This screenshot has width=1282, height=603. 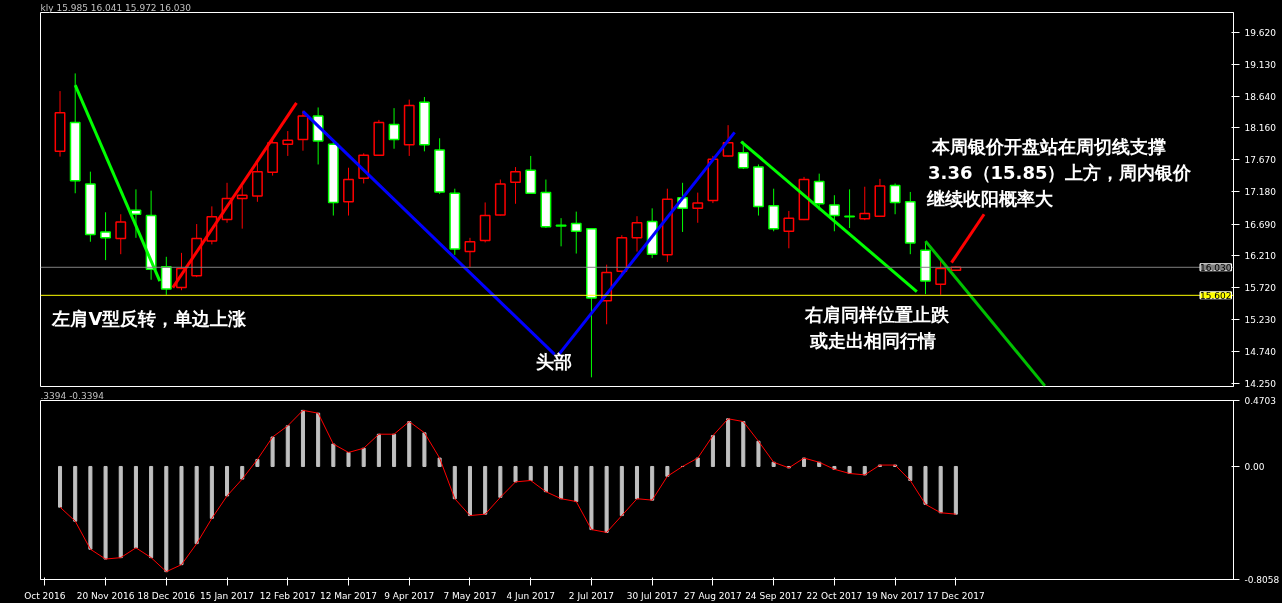 I want to click on x-tick-label: 4 Jun 2017, so click(x=530, y=595).